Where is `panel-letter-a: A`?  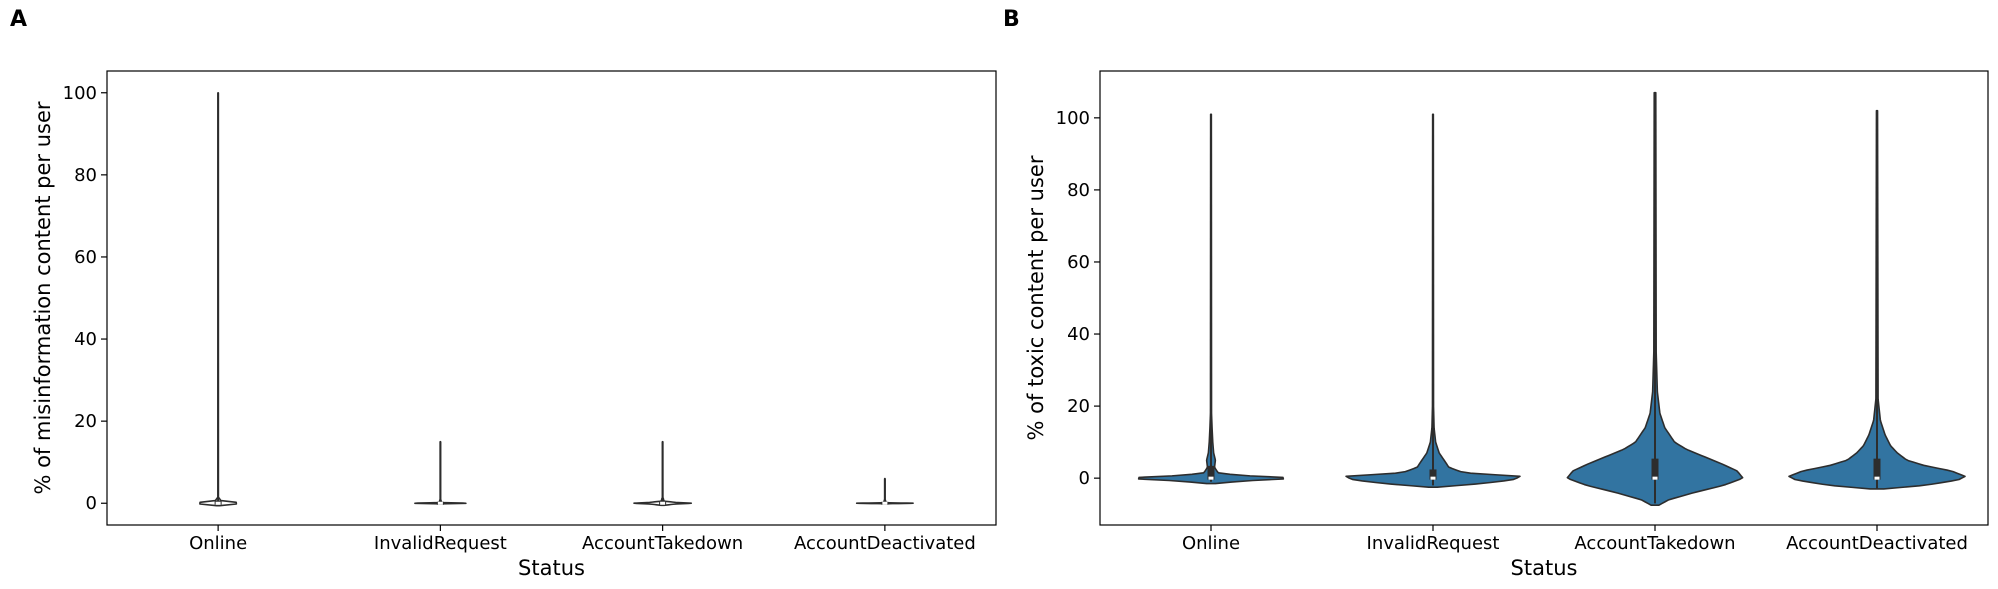 panel-letter-a: A is located at coordinates (18, 19).